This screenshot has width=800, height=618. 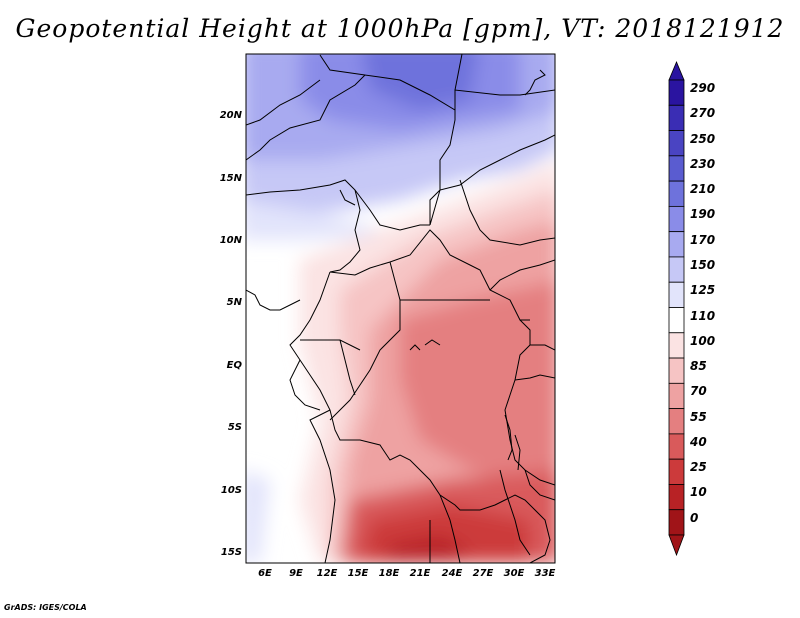 What do you see at coordinates (676, 545) in the screenshot?
I see `colorbar-bottom-arrow` at bounding box center [676, 545].